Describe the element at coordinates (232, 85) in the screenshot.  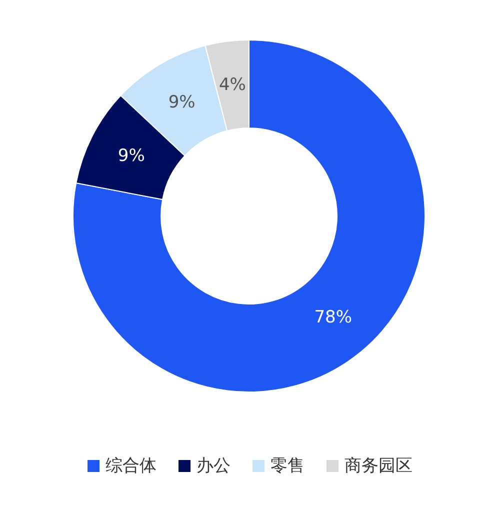
I see `data-label: 4%` at that location.